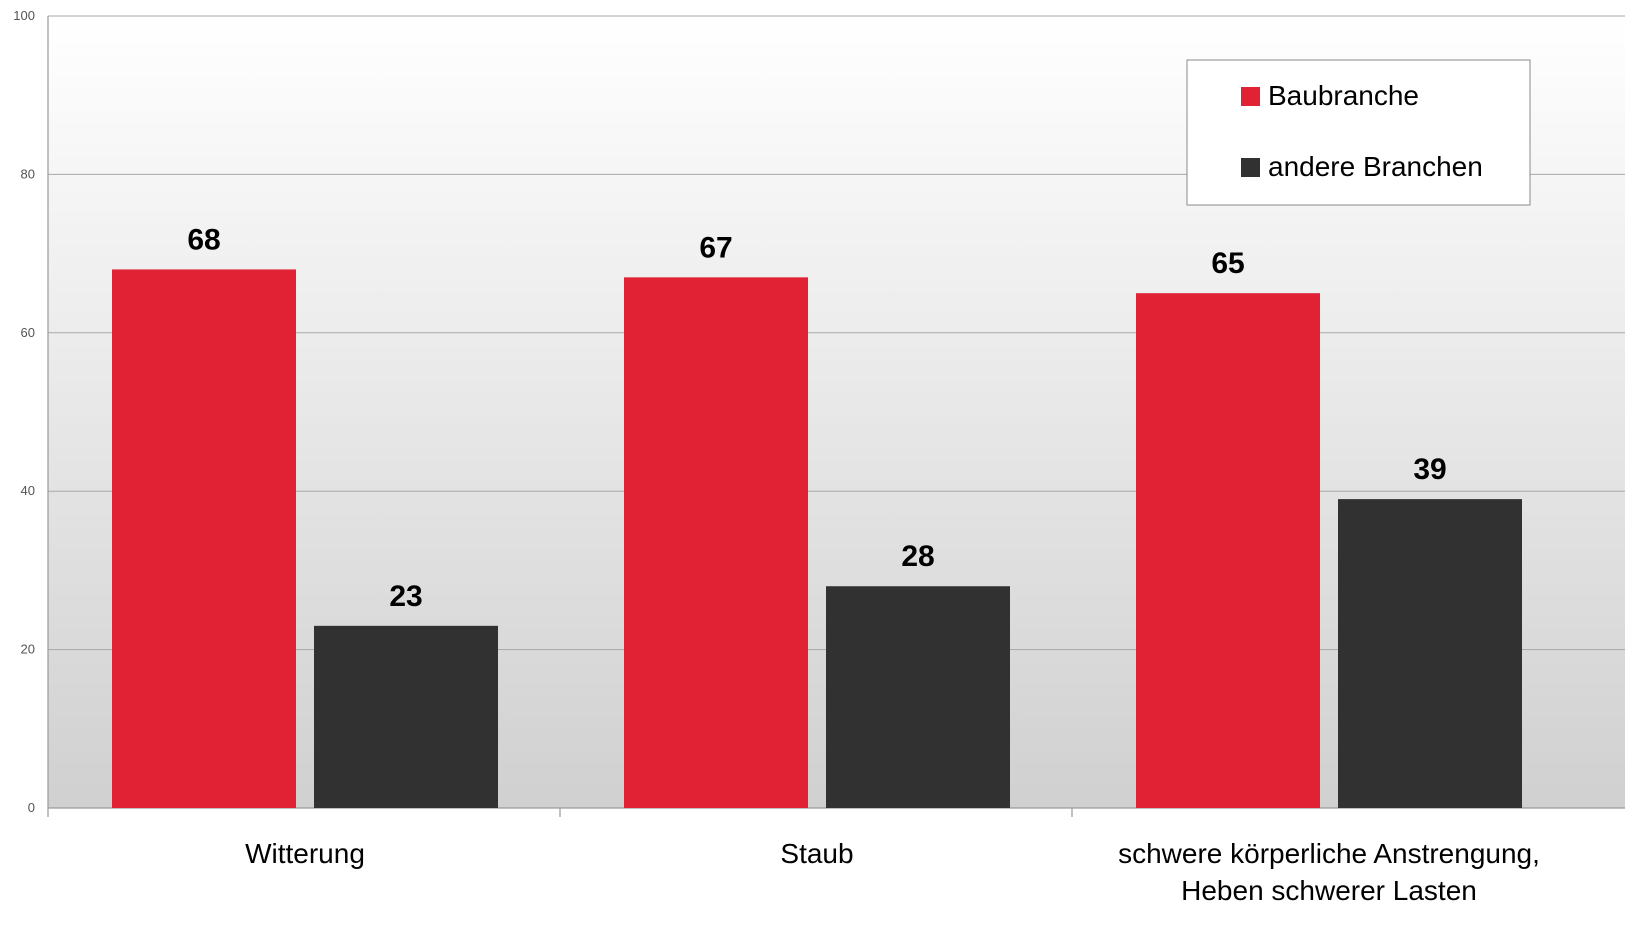 This screenshot has height=939, width=1625. Describe the element at coordinates (1429, 469) in the screenshot. I see `data-label: 39` at that location.